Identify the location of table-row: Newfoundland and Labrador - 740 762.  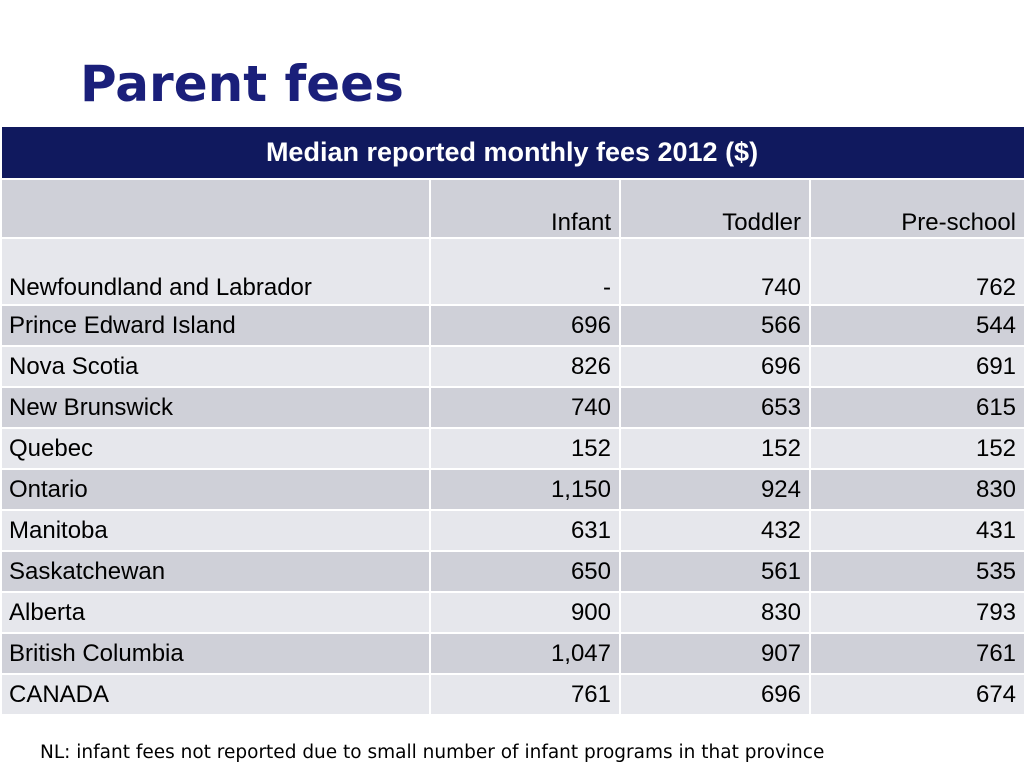
(513, 272).